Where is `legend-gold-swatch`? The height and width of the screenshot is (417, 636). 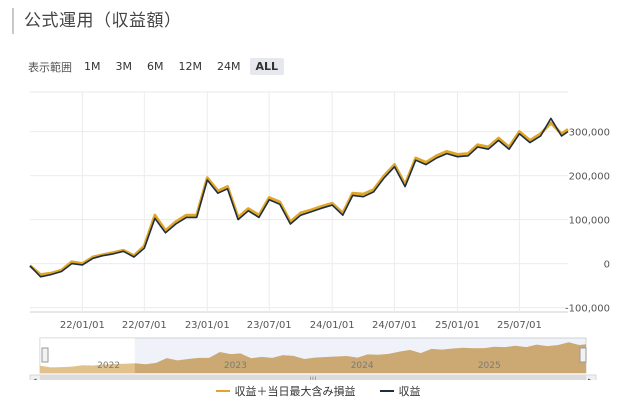
legend-gold-swatch is located at coordinates (222, 391).